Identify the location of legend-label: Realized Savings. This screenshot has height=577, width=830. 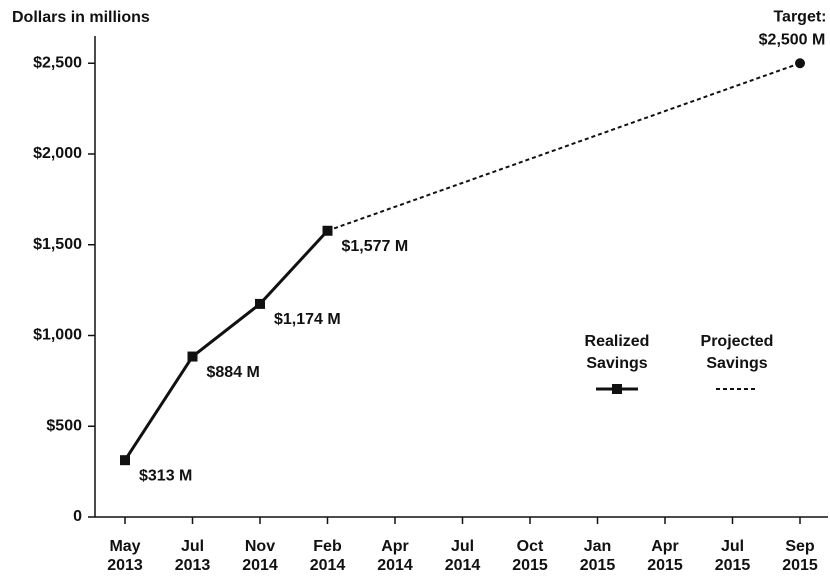
(617, 352).